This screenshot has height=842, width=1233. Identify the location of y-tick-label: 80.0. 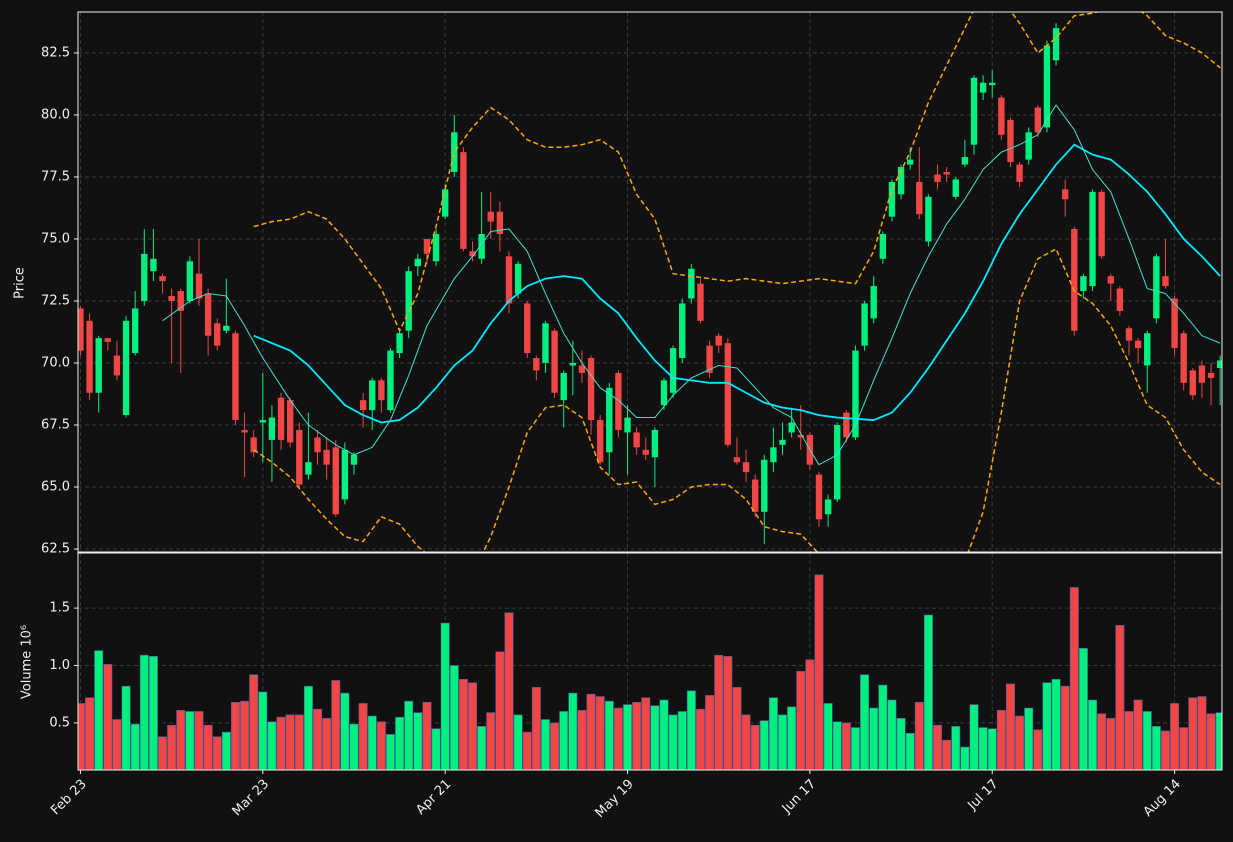
(55, 114).